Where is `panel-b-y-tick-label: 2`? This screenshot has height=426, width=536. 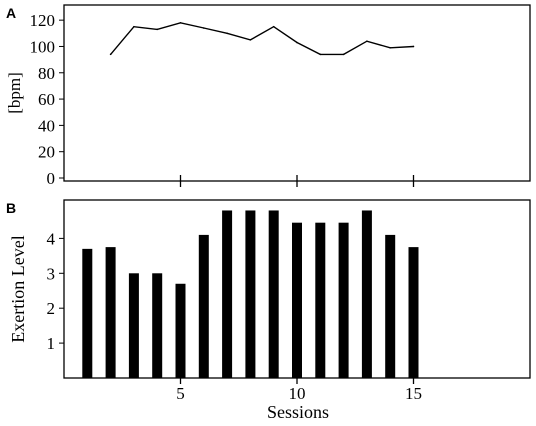 panel-b-y-tick-label: 2 is located at coordinates (51, 308).